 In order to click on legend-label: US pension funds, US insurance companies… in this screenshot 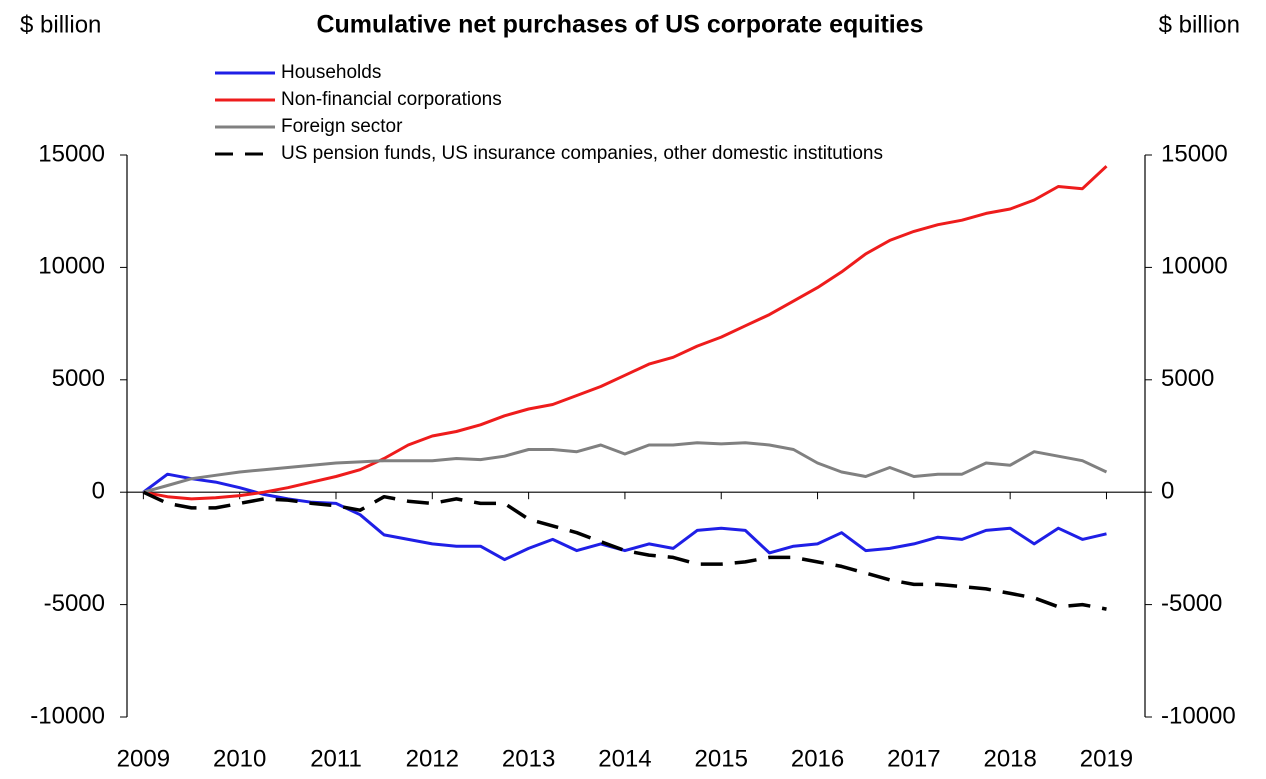, I will do `click(582, 153)`.